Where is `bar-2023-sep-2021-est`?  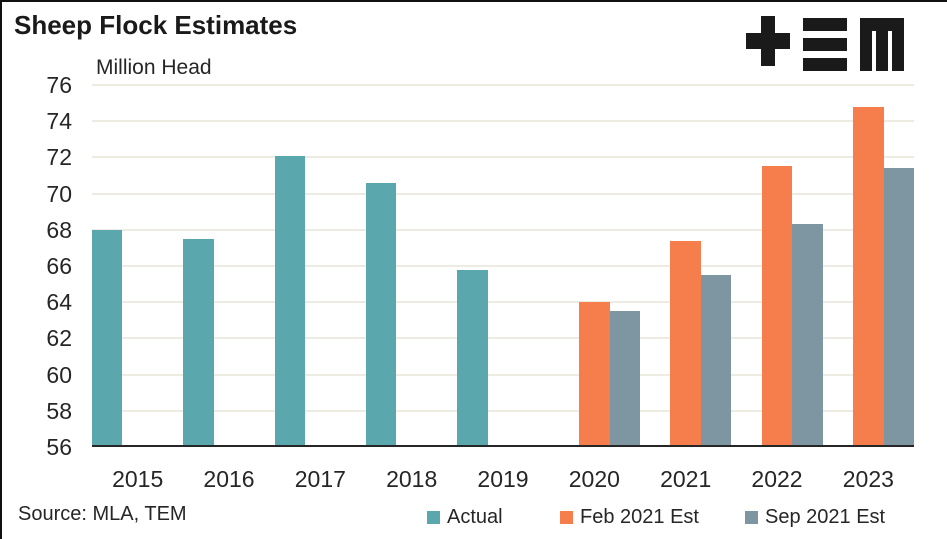
bar-2023-sep-2021-est is located at coordinates (898, 306).